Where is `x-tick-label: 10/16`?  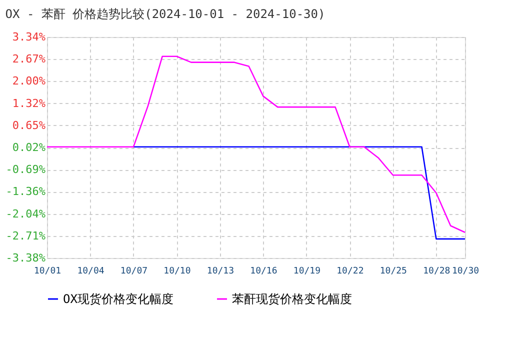
x-tick-label: 10/16 is located at coordinates (264, 271).